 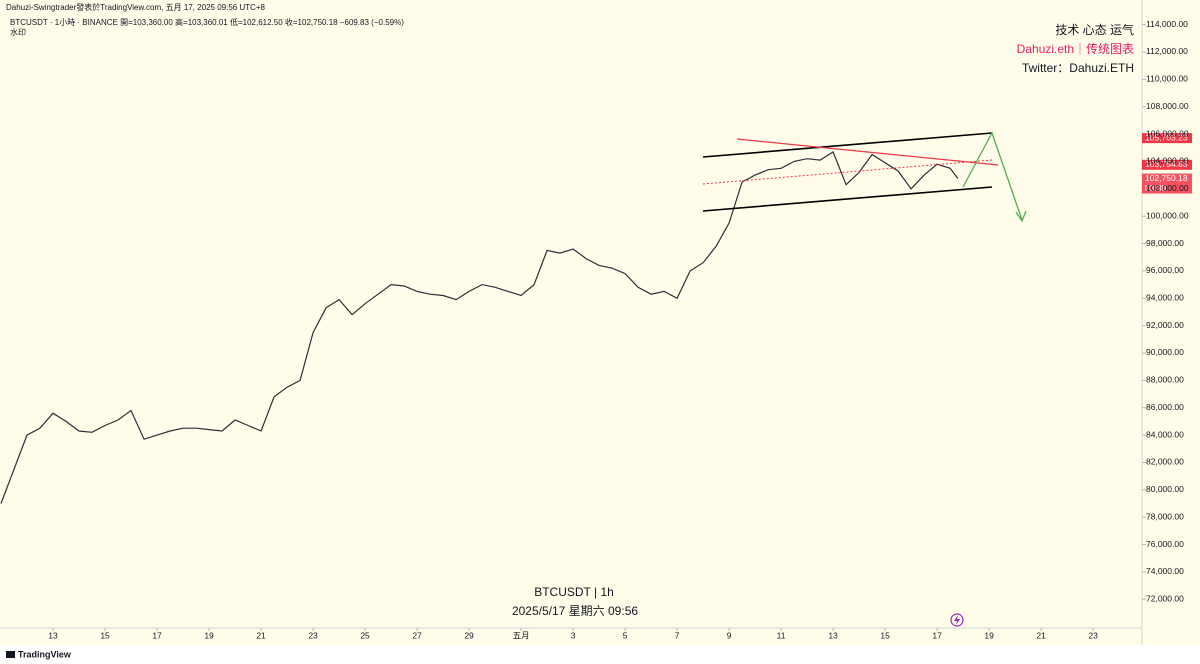 What do you see at coordinates (469, 635) in the screenshot?
I see `x-tick-label: 29` at bounding box center [469, 635].